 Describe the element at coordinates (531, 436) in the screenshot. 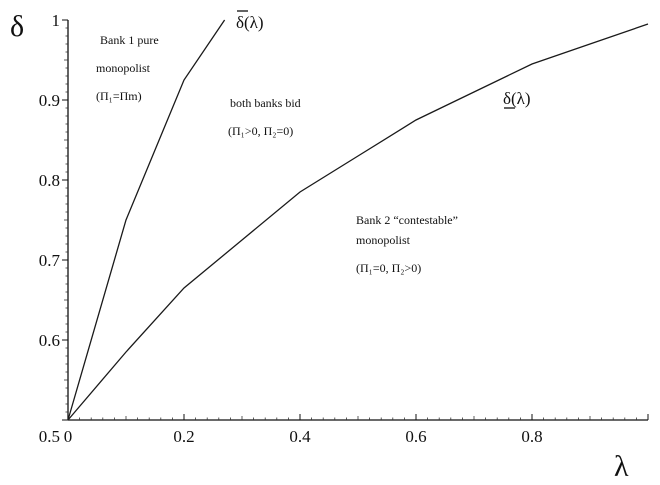

I see `x-tick-label: 0.8` at that location.